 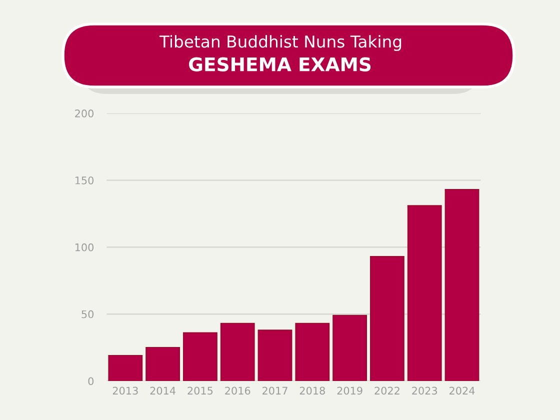 I want to click on x-tick-label: 2023, so click(x=425, y=390).